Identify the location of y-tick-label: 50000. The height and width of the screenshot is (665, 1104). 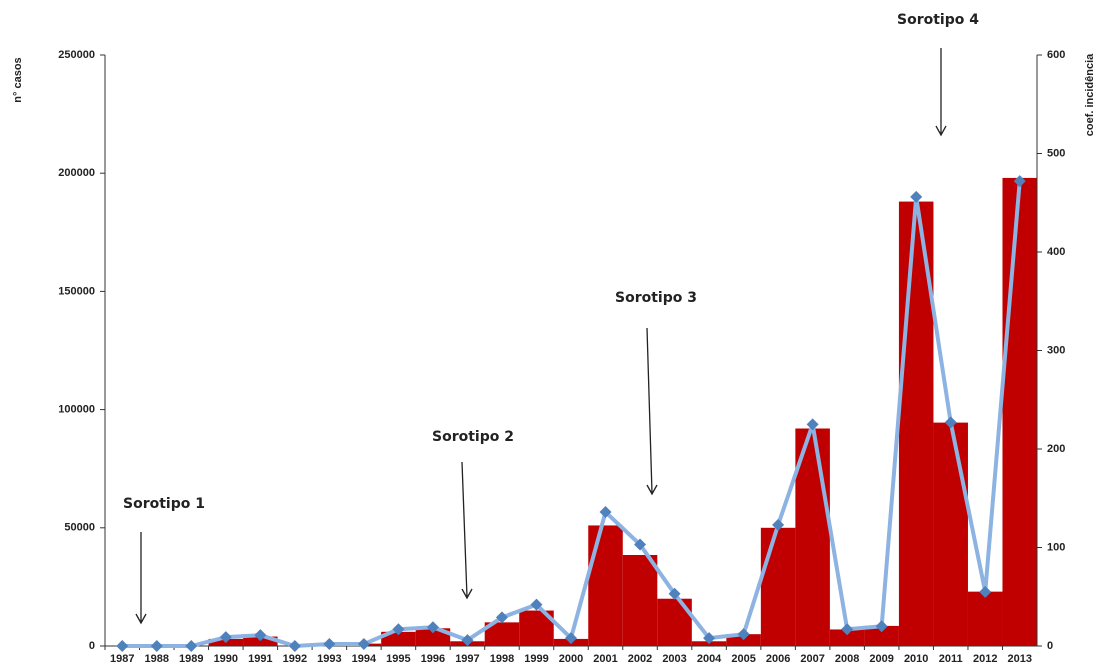
(79, 528).